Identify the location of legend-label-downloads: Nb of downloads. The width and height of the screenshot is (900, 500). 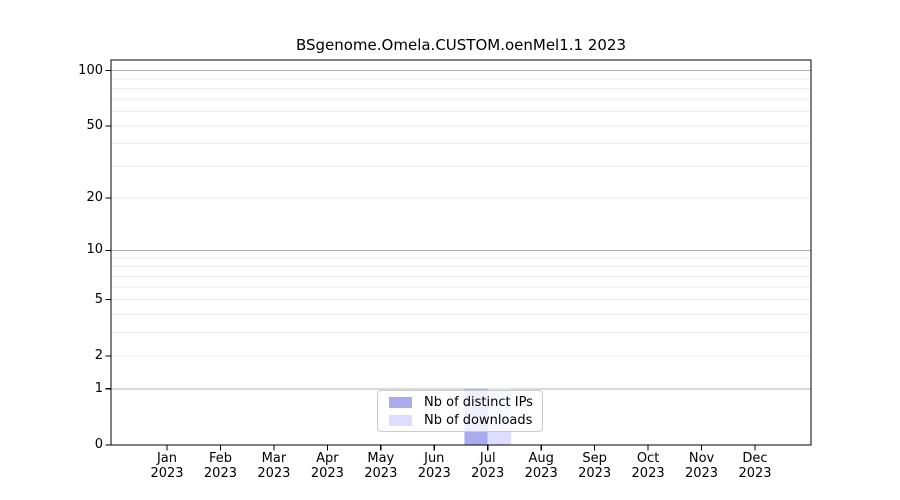
(478, 420).